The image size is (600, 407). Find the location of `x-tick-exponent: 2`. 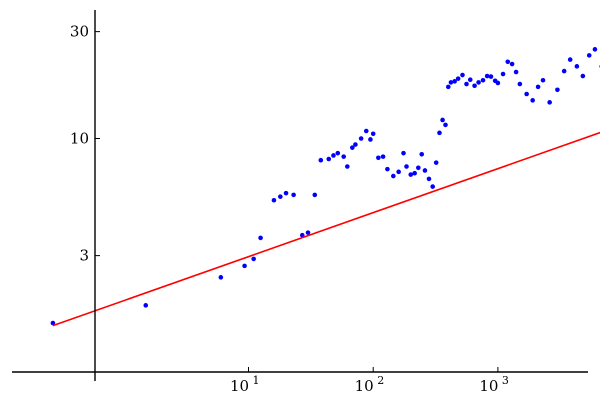

x-tick-exponent: 2 is located at coordinates (380, 380).